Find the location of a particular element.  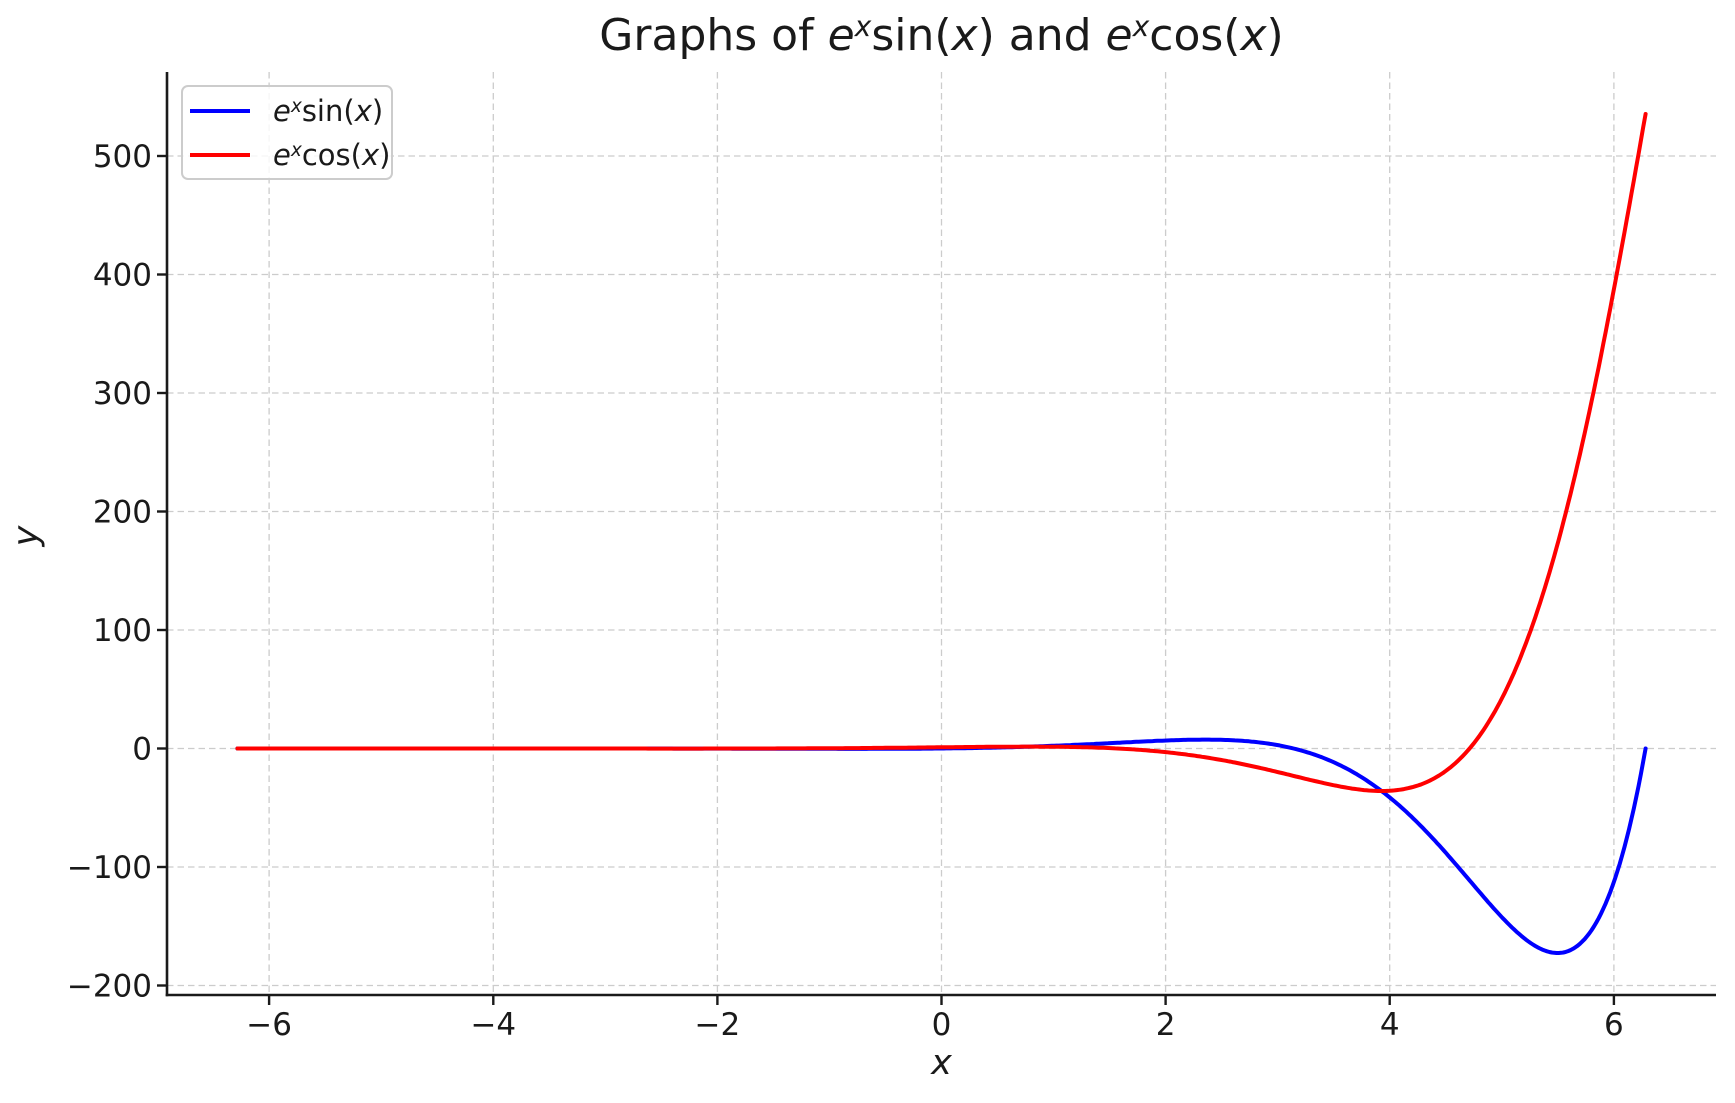

x-tick-label: 6 is located at coordinates (1614, 1025).